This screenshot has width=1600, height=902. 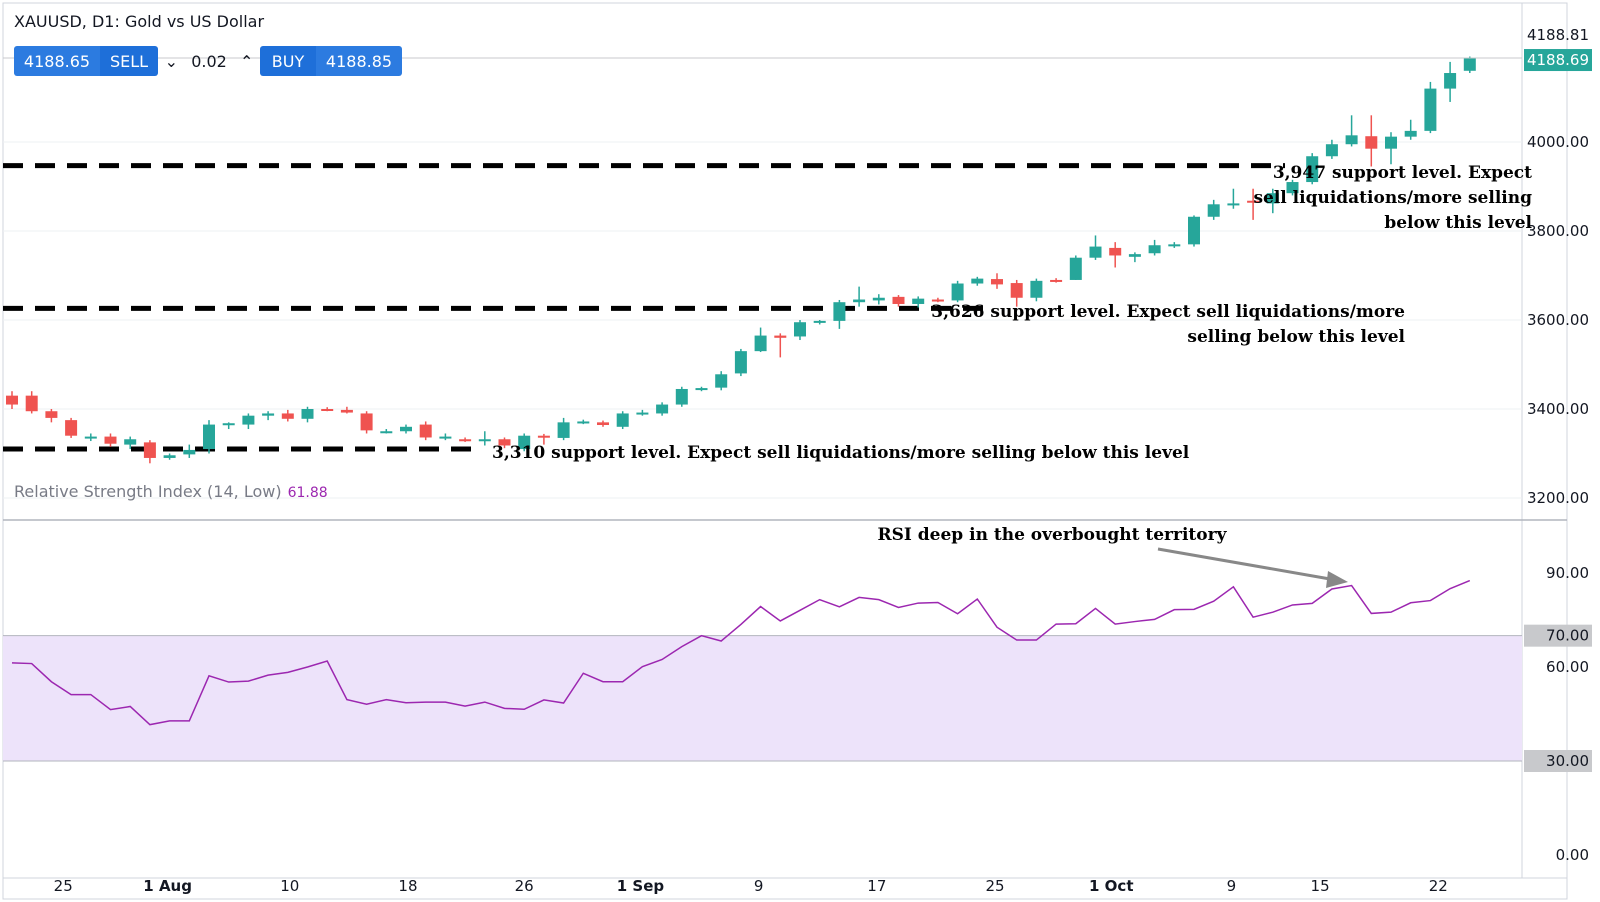 I want to click on chevron-down-icon: ⌄, so click(x=171, y=61).